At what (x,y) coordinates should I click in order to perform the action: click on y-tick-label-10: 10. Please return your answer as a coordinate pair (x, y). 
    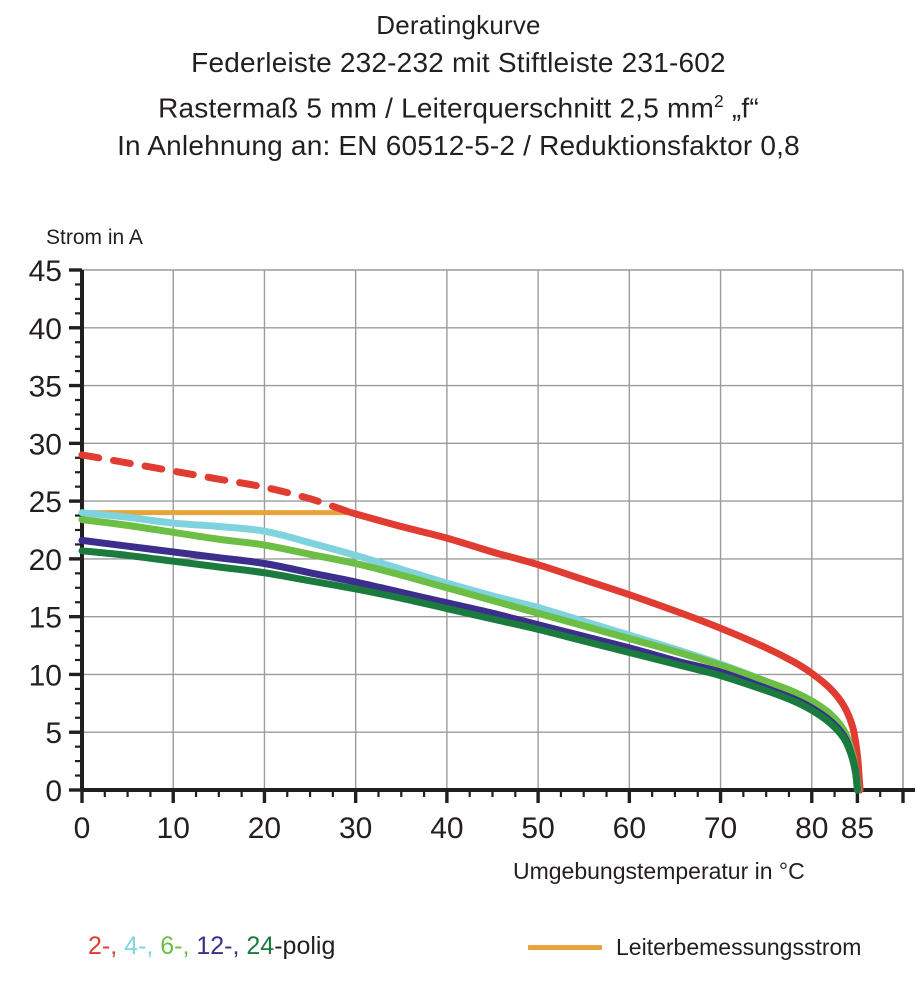
    Looking at the image, I should click on (45, 675).